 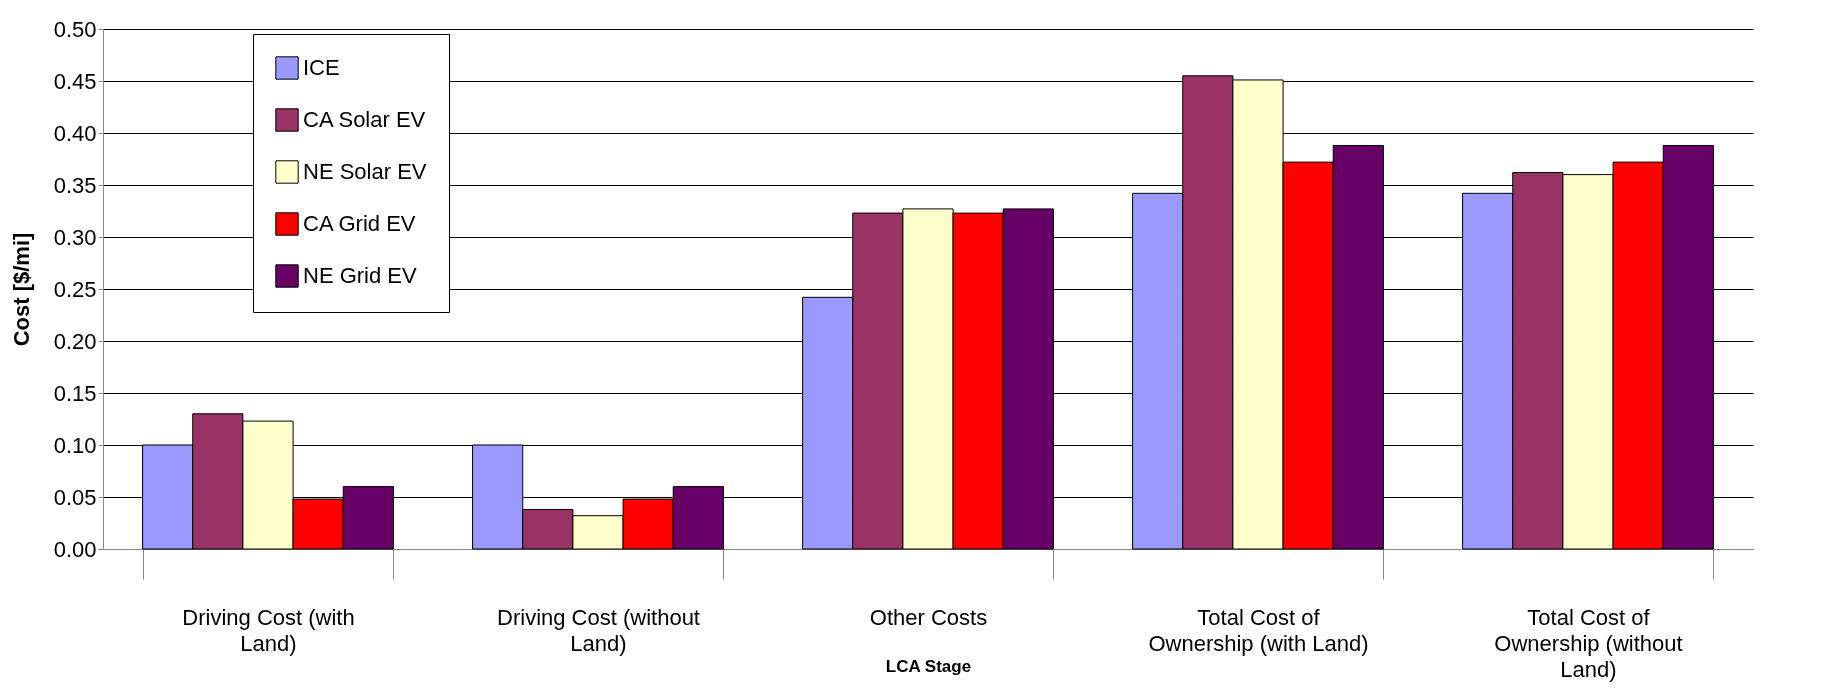 I want to click on x-tick-label: Other Costs, so click(x=928, y=617).